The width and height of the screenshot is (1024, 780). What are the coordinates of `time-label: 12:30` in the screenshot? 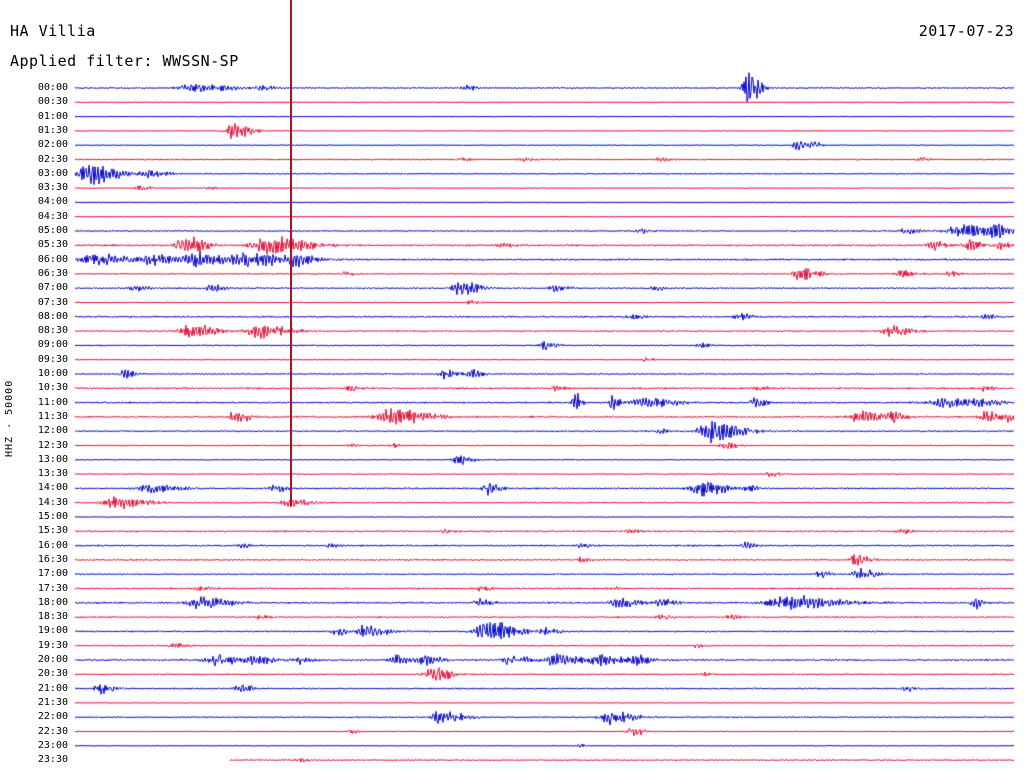 It's located at (52, 445).